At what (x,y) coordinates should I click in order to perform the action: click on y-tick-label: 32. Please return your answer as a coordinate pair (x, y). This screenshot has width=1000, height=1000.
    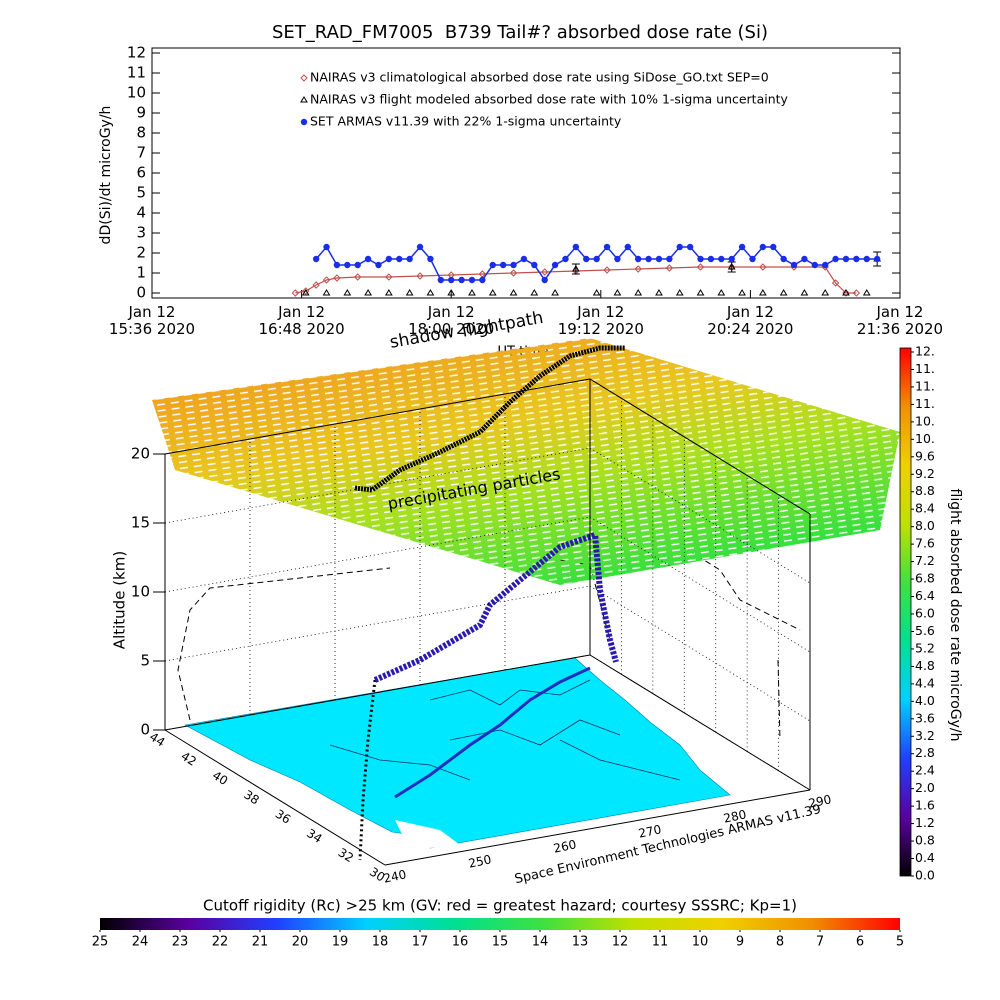
    Looking at the image, I should click on (346, 855).